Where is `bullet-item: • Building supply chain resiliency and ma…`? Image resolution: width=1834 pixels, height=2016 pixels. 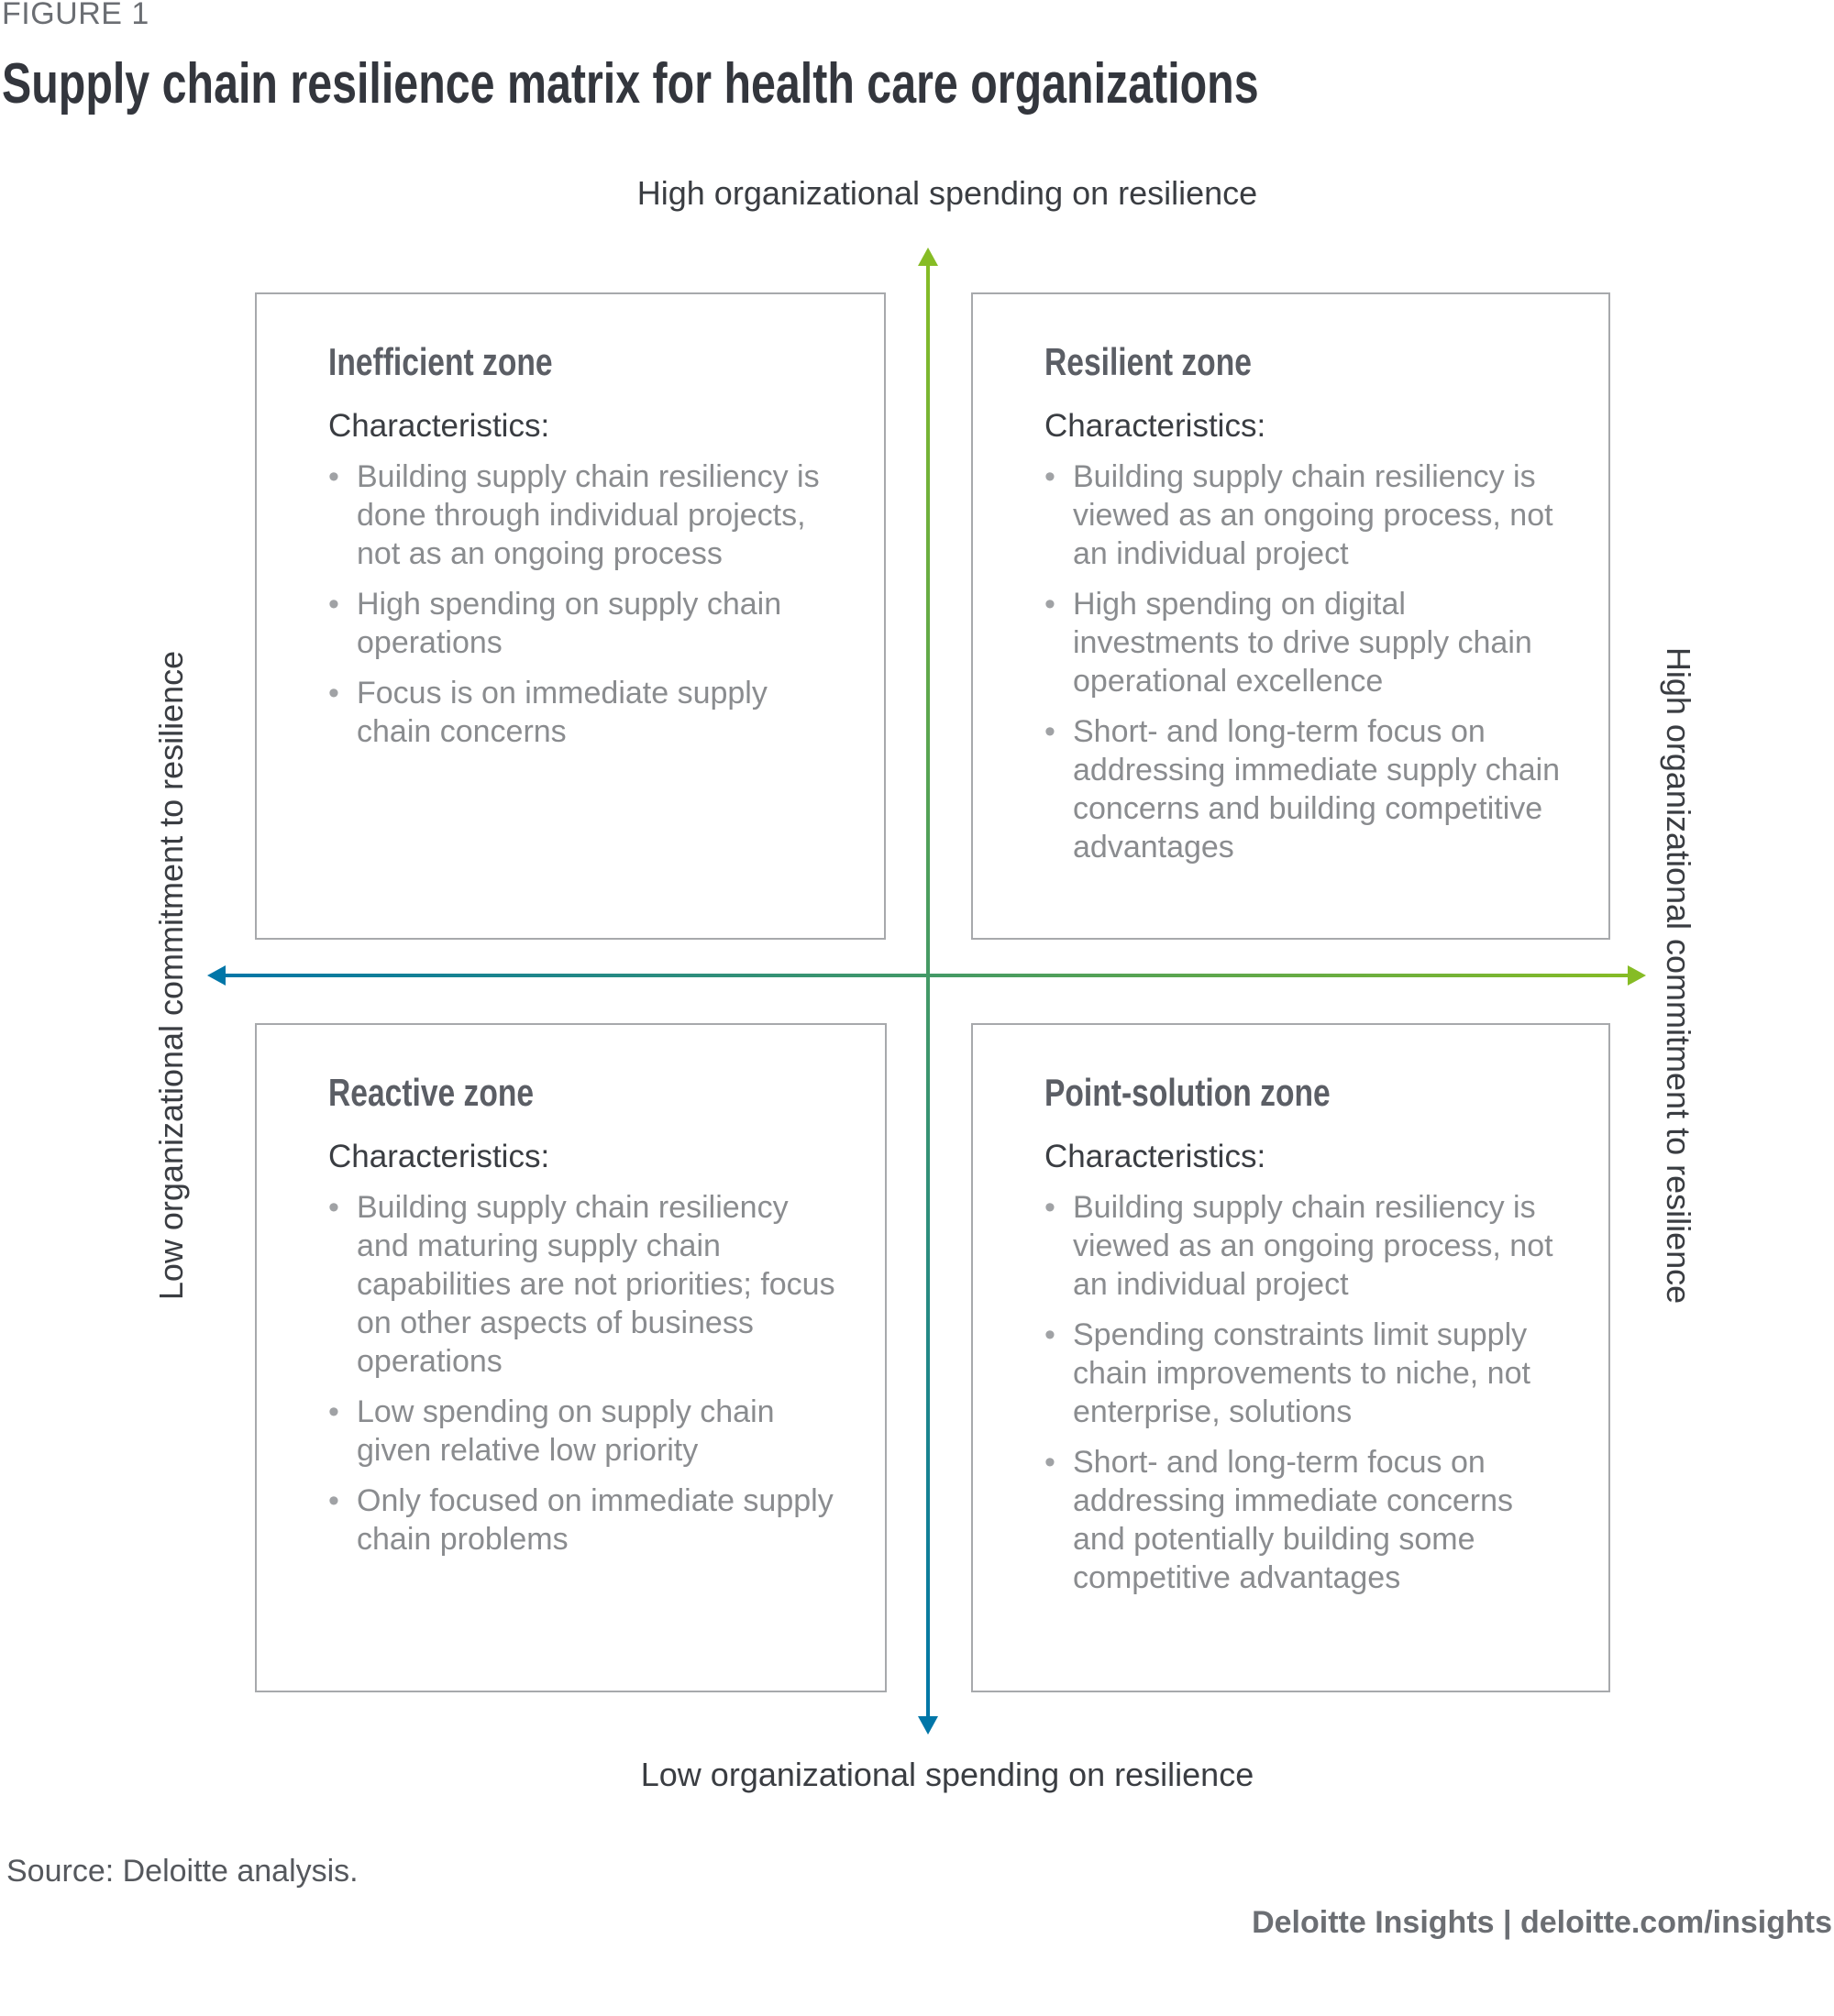
bullet-item: • Building supply chain resiliency and ma… is located at coordinates (583, 1284).